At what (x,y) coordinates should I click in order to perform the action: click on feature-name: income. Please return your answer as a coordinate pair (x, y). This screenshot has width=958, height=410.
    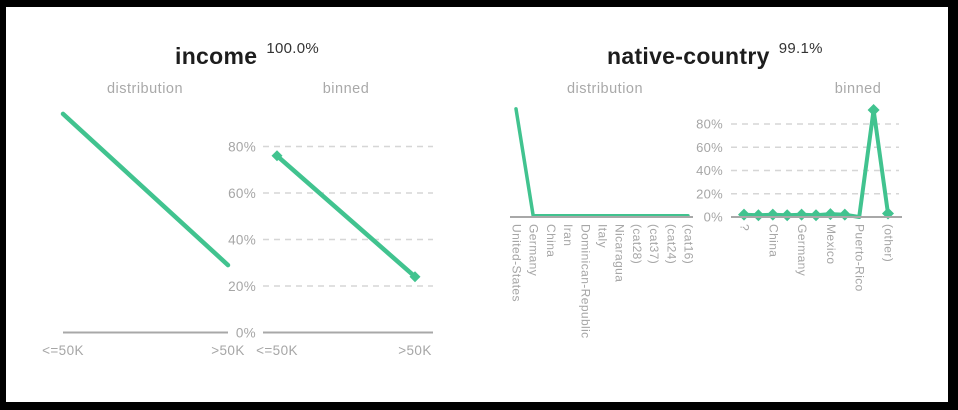
    Looking at the image, I should click on (216, 56).